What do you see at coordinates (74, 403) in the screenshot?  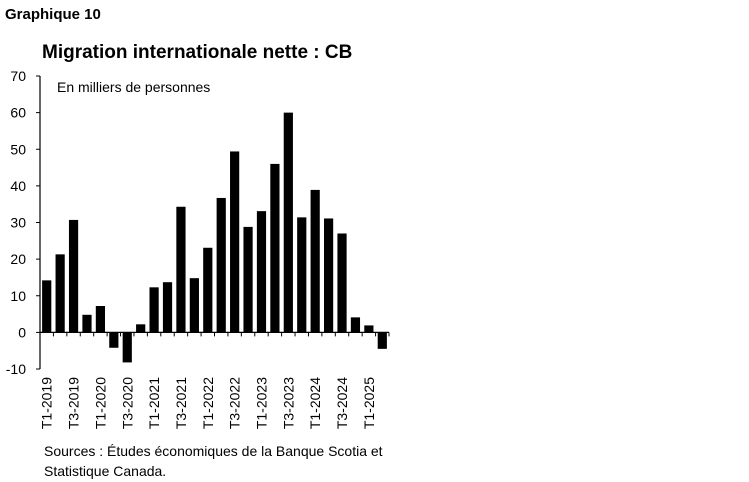 I see `x-tick-label: T3-2019` at bounding box center [74, 403].